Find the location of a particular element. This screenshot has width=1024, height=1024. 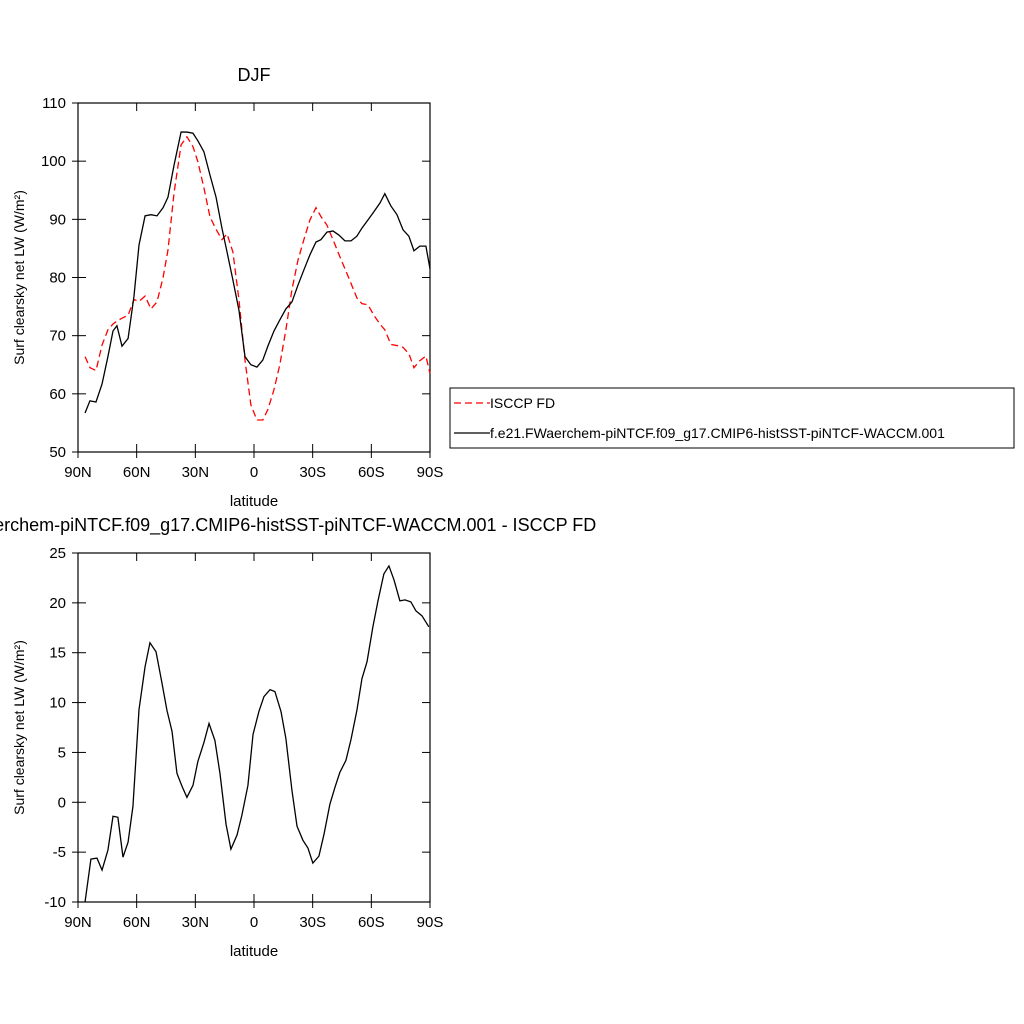

y-tick-label: 60 is located at coordinates (57, 394).